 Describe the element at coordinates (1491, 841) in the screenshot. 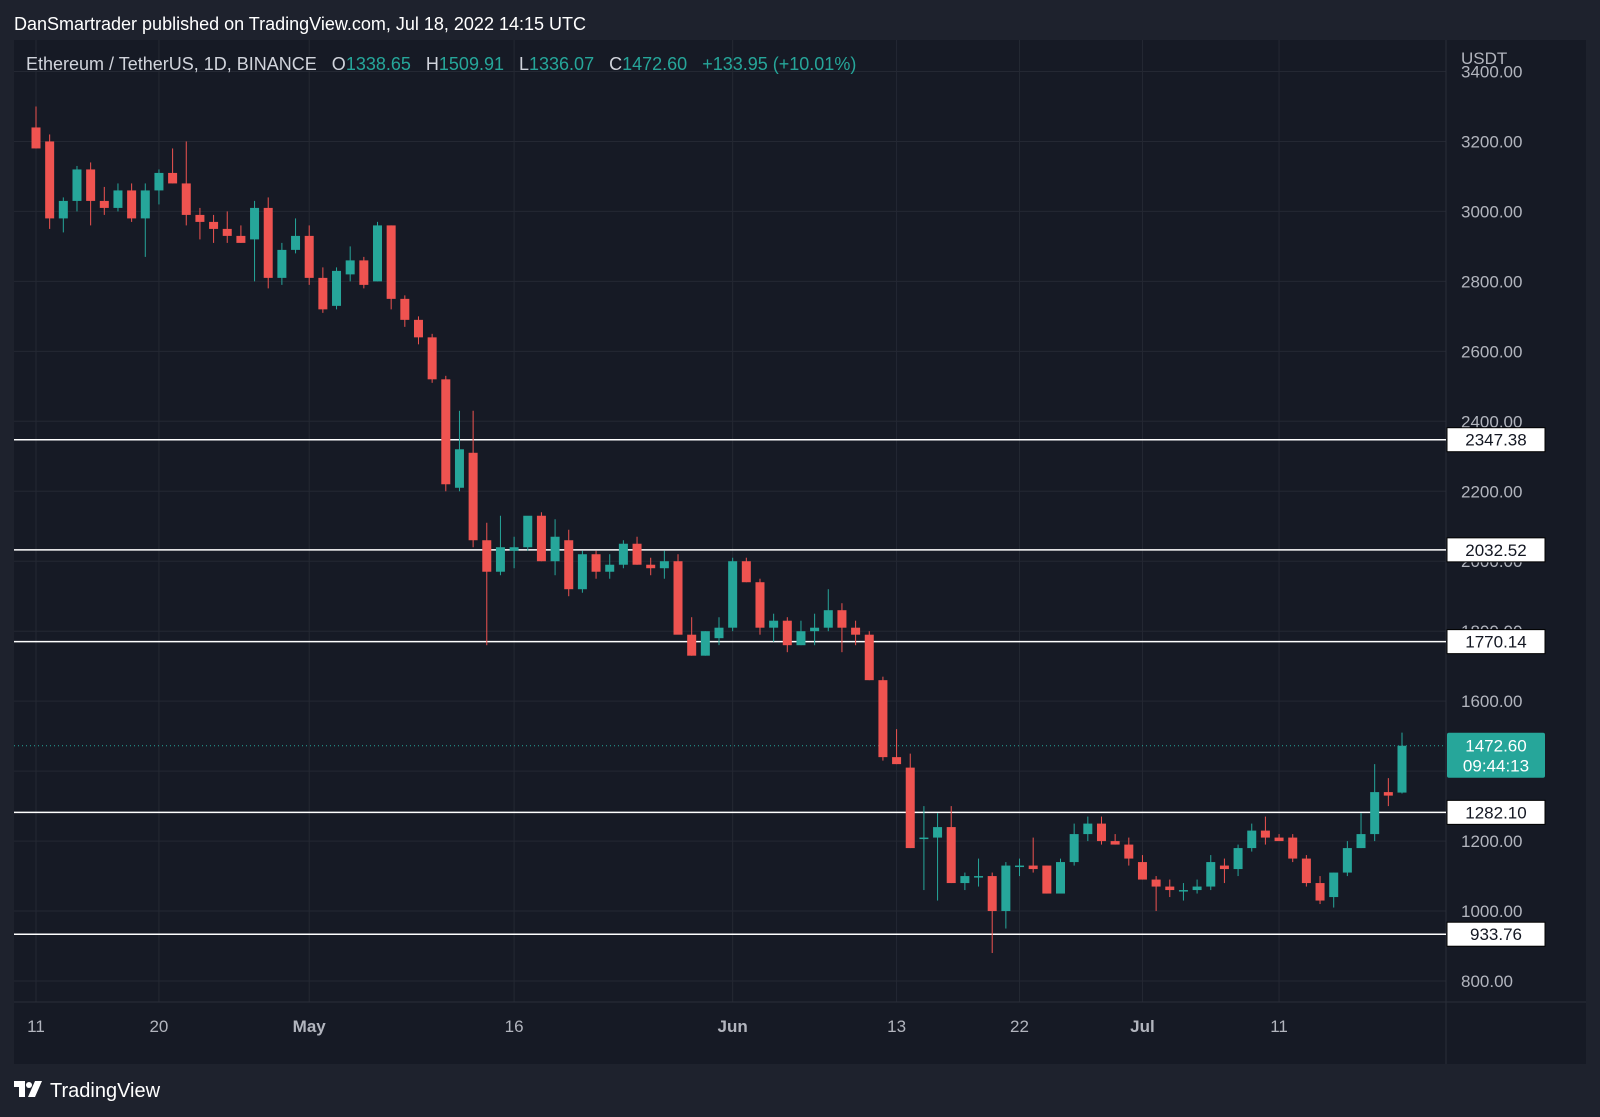

I see `price-tick-label: 1200.00` at that location.